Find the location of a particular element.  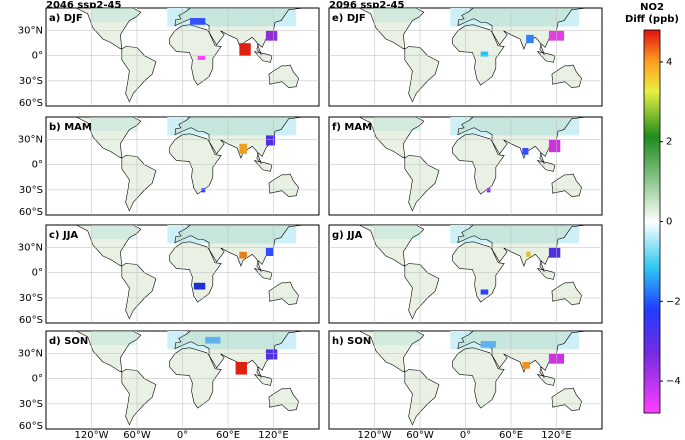

lon-tick-label: 120°E is located at coordinates (556, 435).